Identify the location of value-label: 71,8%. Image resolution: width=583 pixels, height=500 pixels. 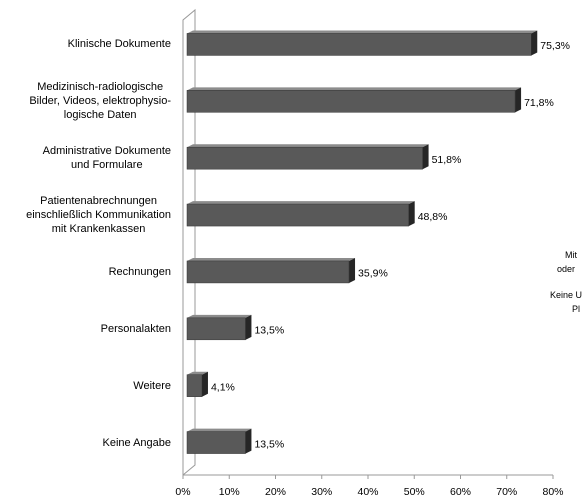
(539, 103).